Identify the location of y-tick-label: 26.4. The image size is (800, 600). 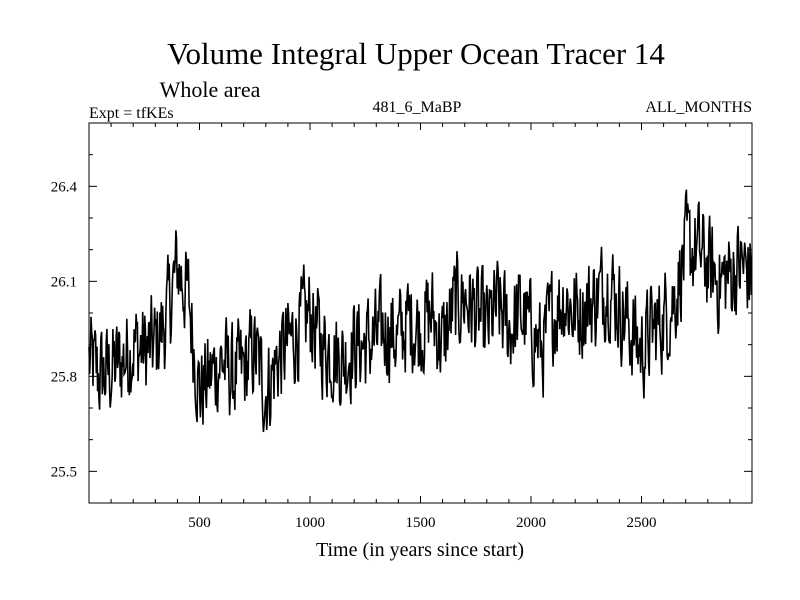
(64, 187).